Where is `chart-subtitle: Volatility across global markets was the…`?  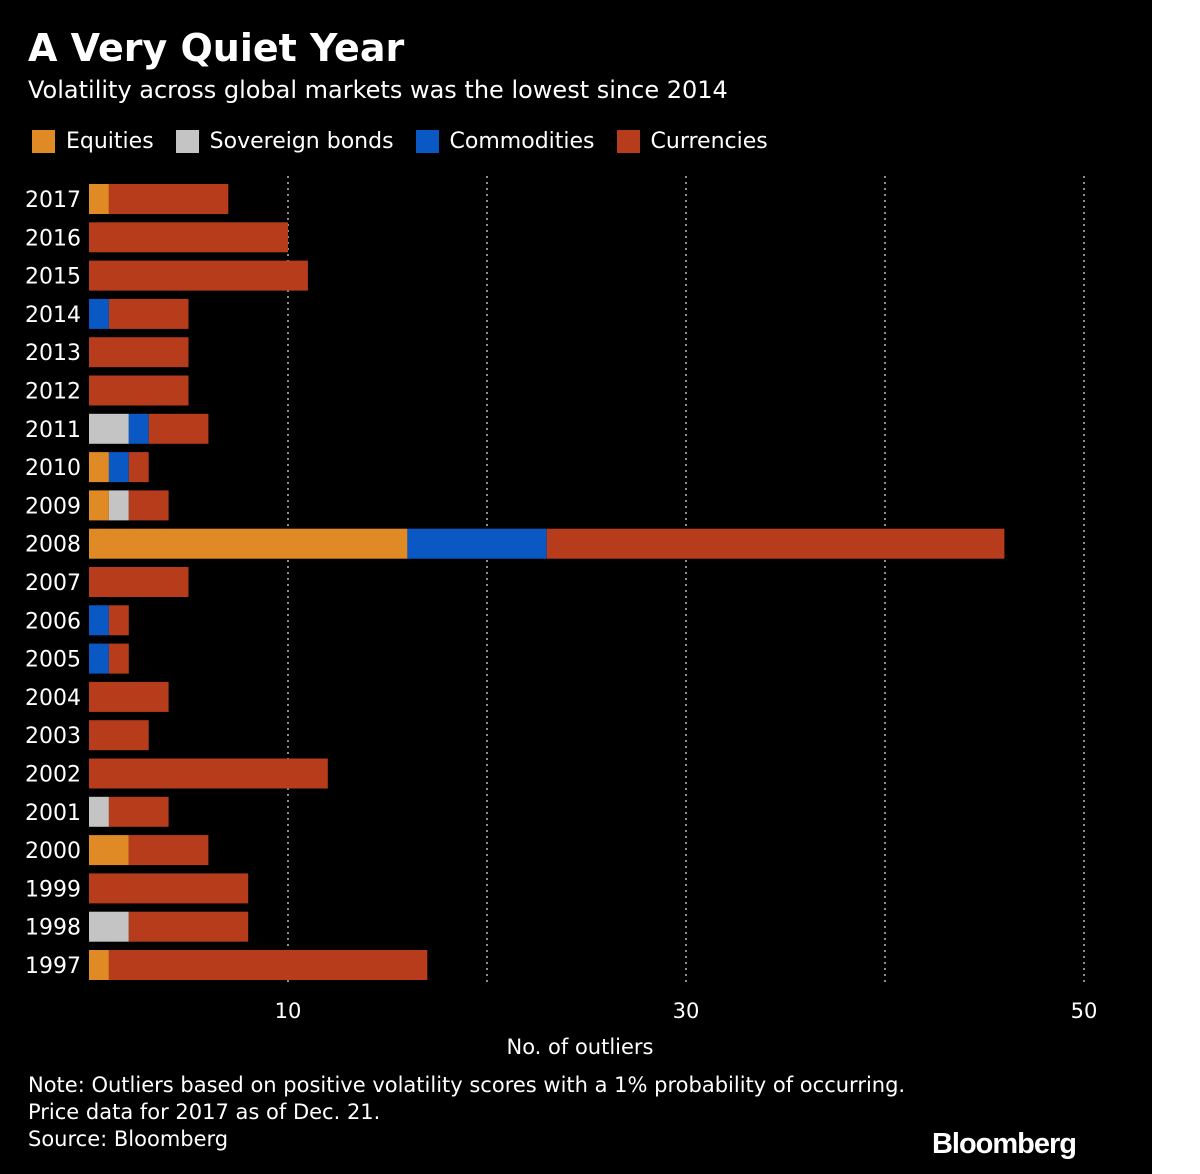
chart-subtitle: Volatility across global markets was the… is located at coordinates (378, 90).